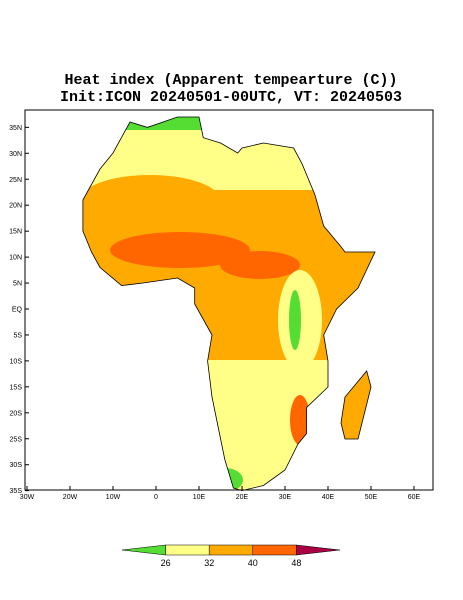  Describe the element at coordinates (209, 563) in the screenshot. I see `colorbar-label: 32` at that location.